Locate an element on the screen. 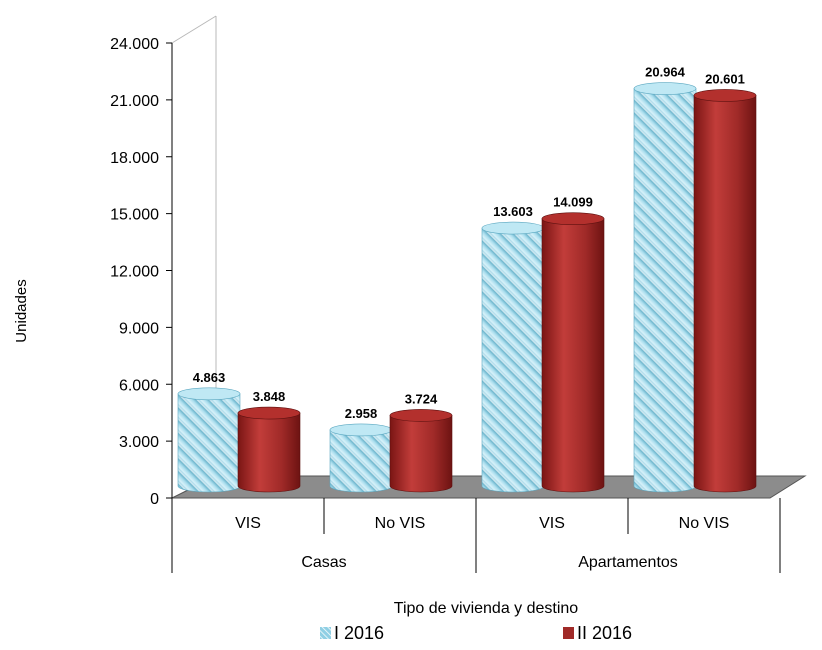 The height and width of the screenshot is (650, 822). data-label: 14.099 is located at coordinates (573, 202).